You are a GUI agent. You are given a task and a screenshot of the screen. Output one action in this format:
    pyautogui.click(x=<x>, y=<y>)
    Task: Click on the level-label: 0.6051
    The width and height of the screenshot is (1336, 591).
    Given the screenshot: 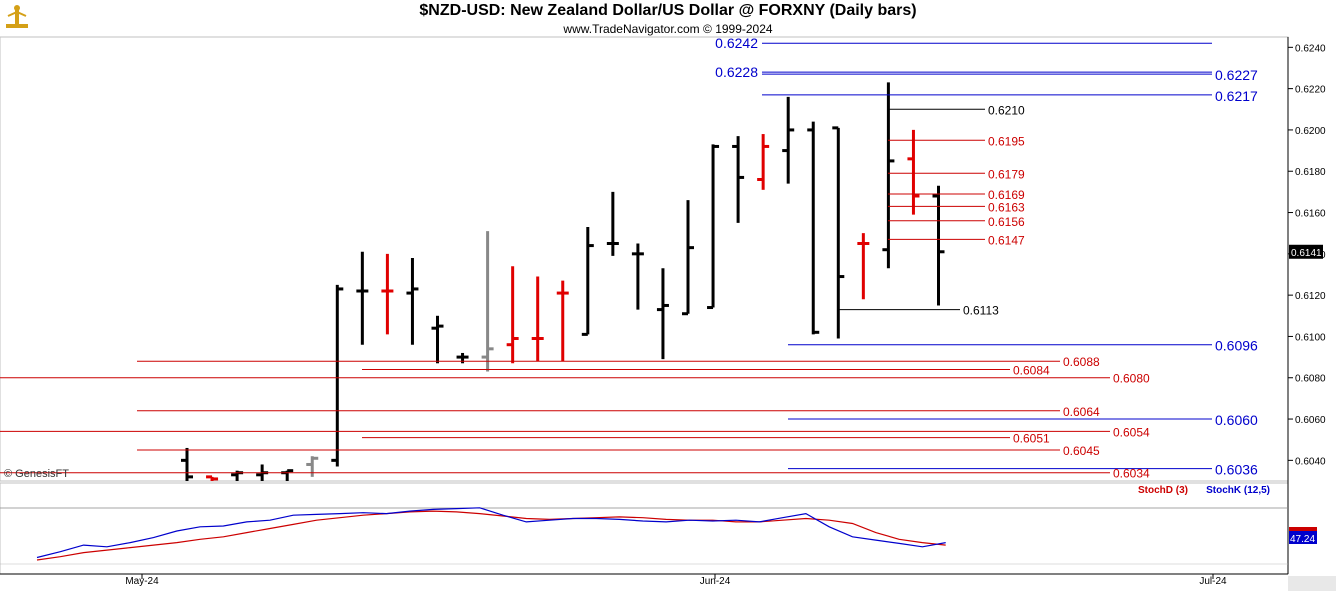 What is the action you would take?
    pyautogui.click(x=1031, y=439)
    